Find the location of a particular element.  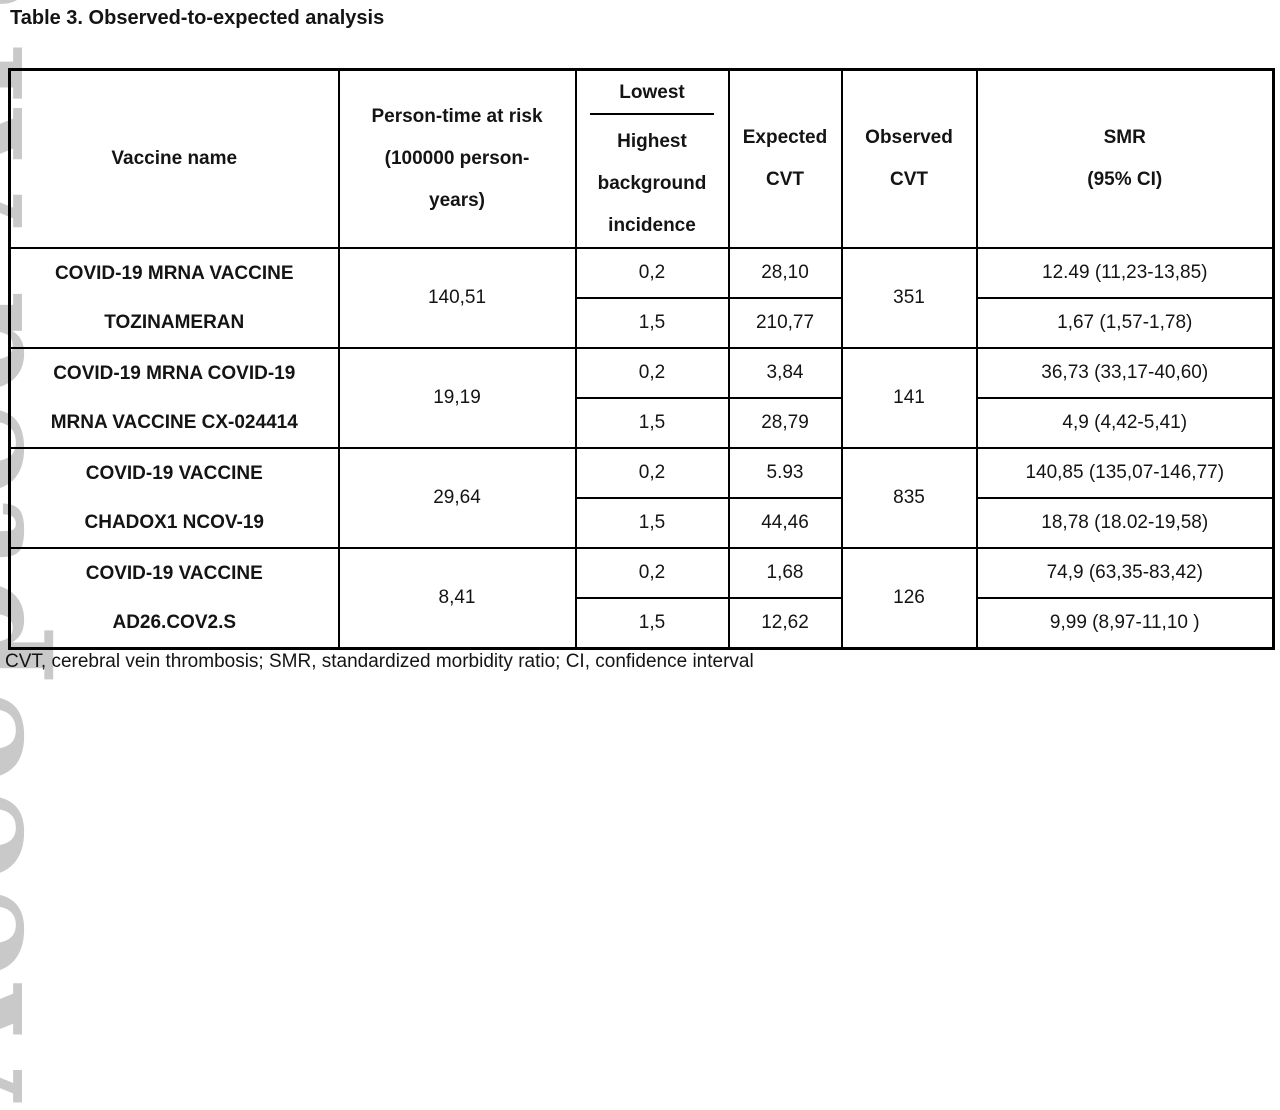

person-time-cell: 140,51 is located at coordinates (457, 298).